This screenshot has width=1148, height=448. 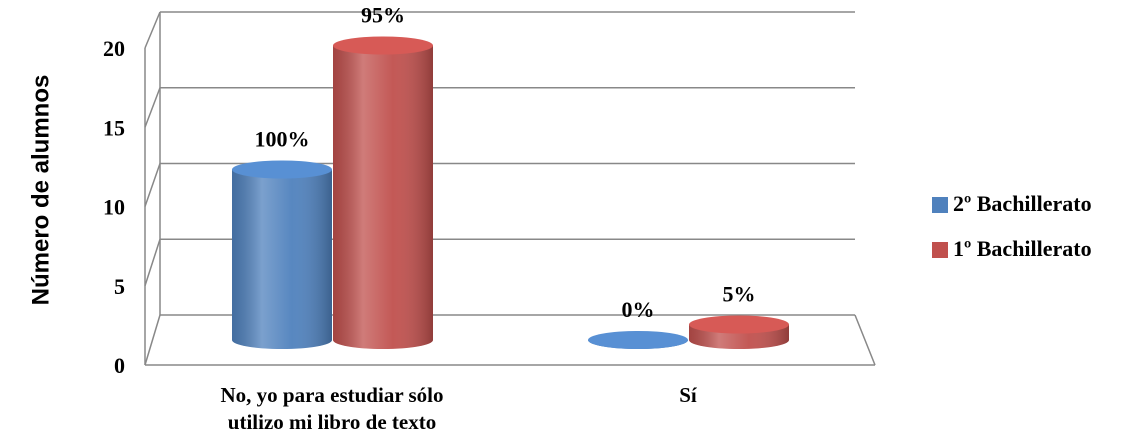 What do you see at coordinates (1022, 203) in the screenshot?
I see `legend-label: 2º Bachillerato` at bounding box center [1022, 203].